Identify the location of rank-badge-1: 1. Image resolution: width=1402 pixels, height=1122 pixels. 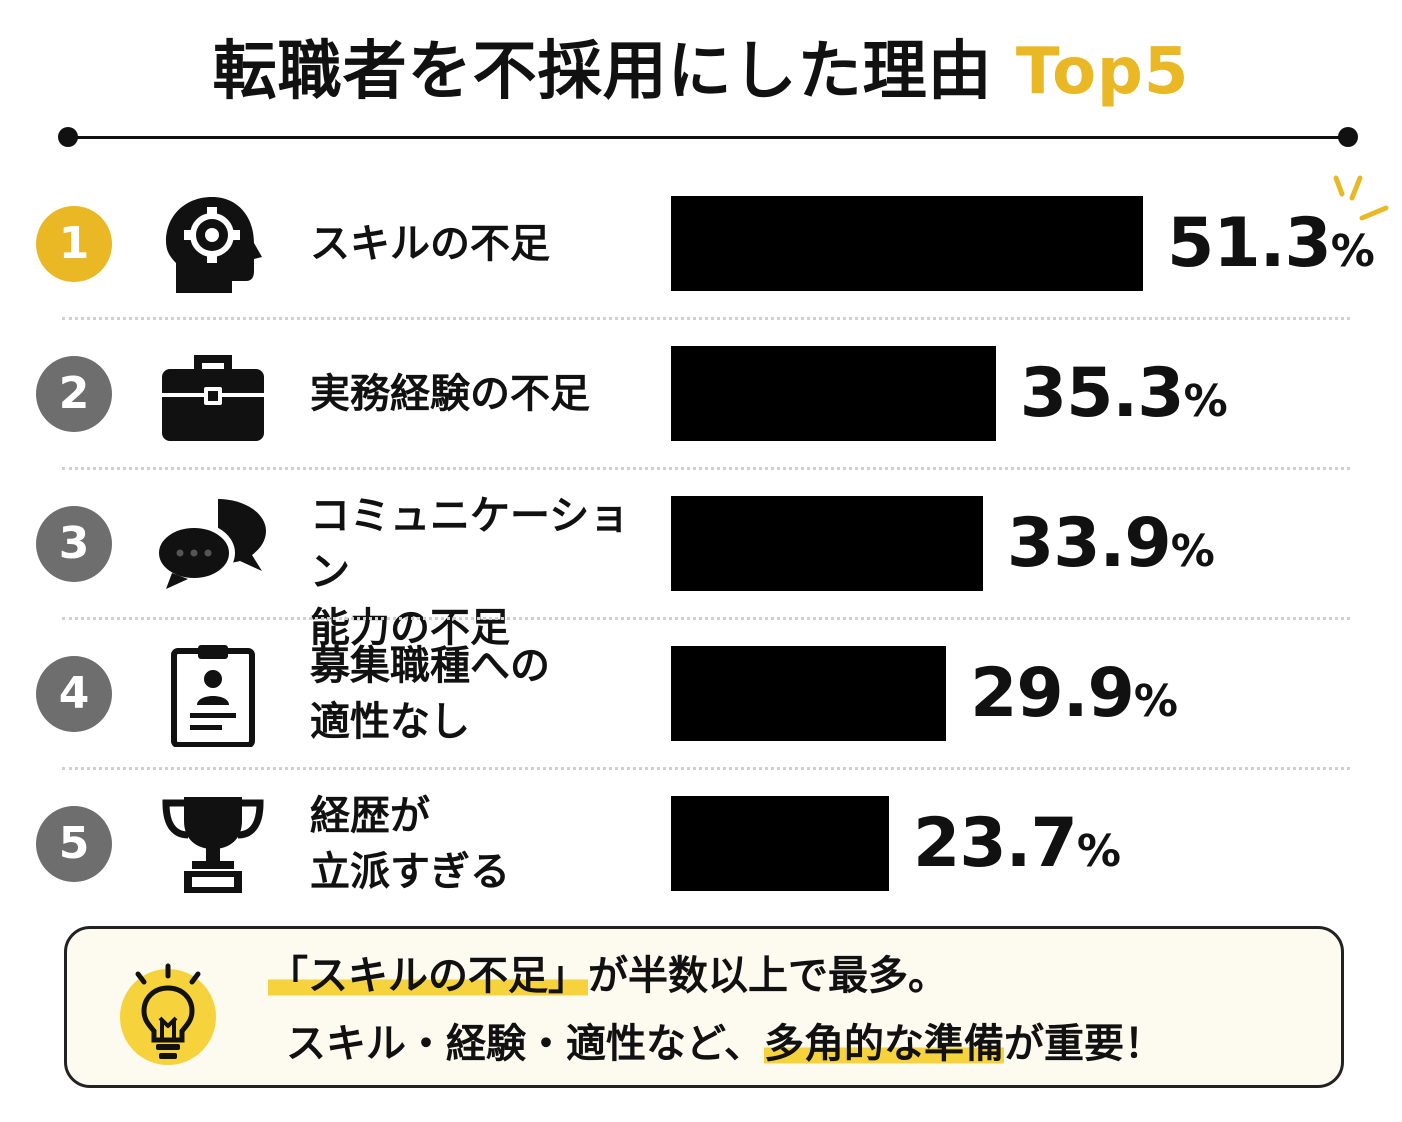
(74, 243).